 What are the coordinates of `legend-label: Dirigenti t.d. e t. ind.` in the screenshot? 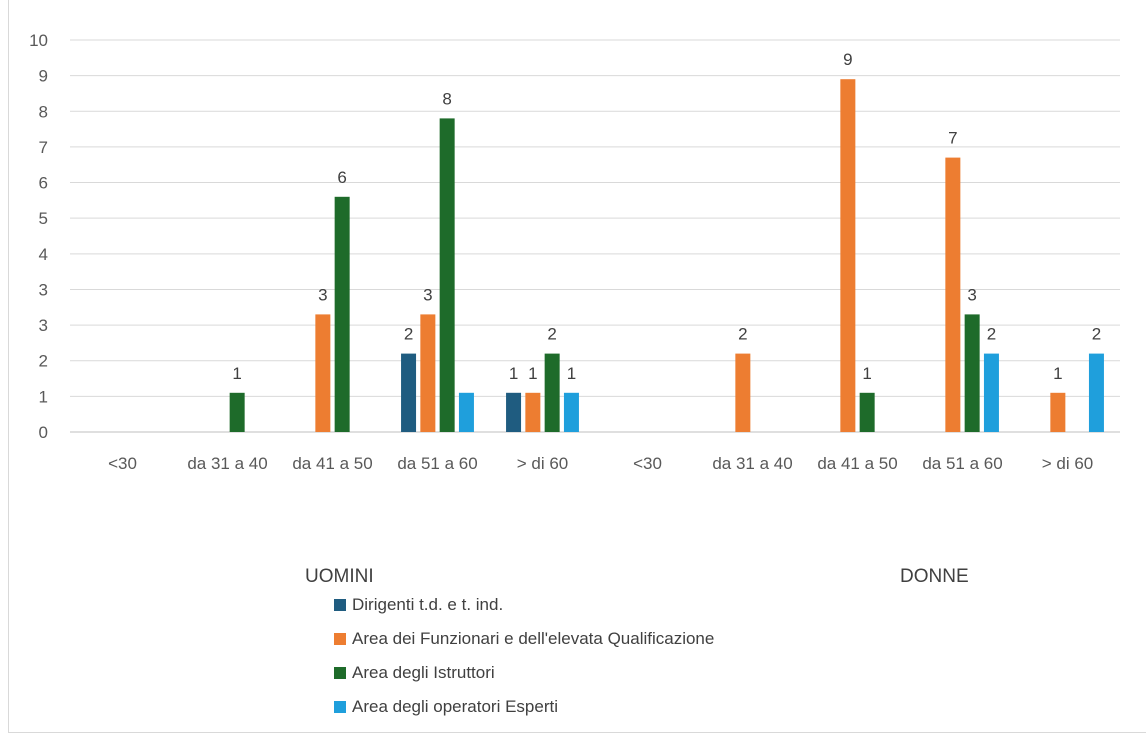 It's located at (428, 604).